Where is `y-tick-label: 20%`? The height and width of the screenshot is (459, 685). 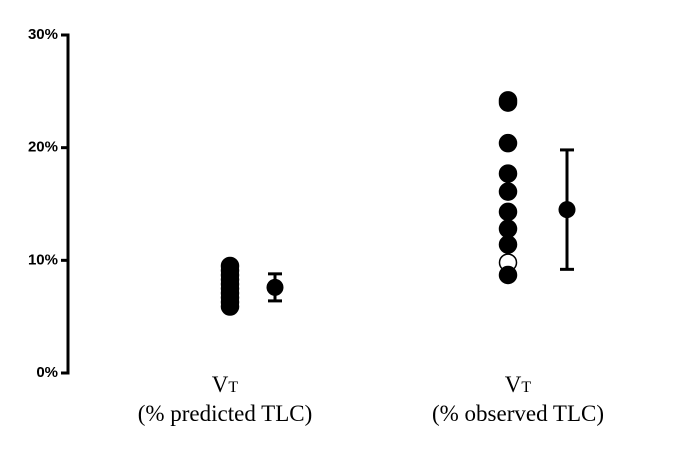 y-tick-label: 20% is located at coordinates (43, 147).